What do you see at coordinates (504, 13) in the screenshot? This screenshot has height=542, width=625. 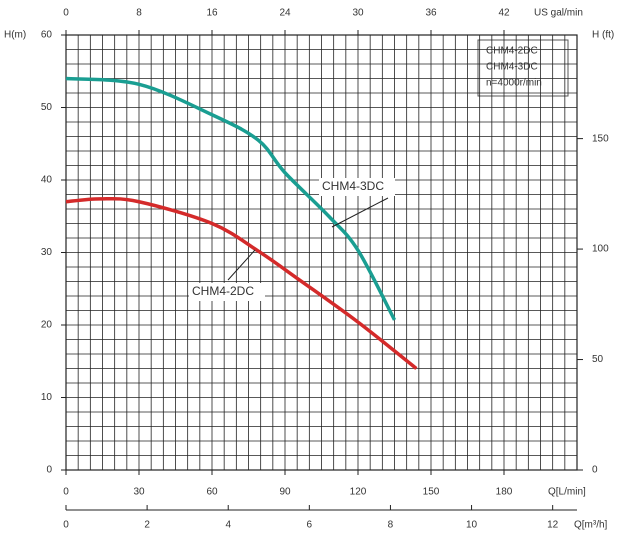 I see `x2-tick-label: 42` at bounding box center [504, 13].